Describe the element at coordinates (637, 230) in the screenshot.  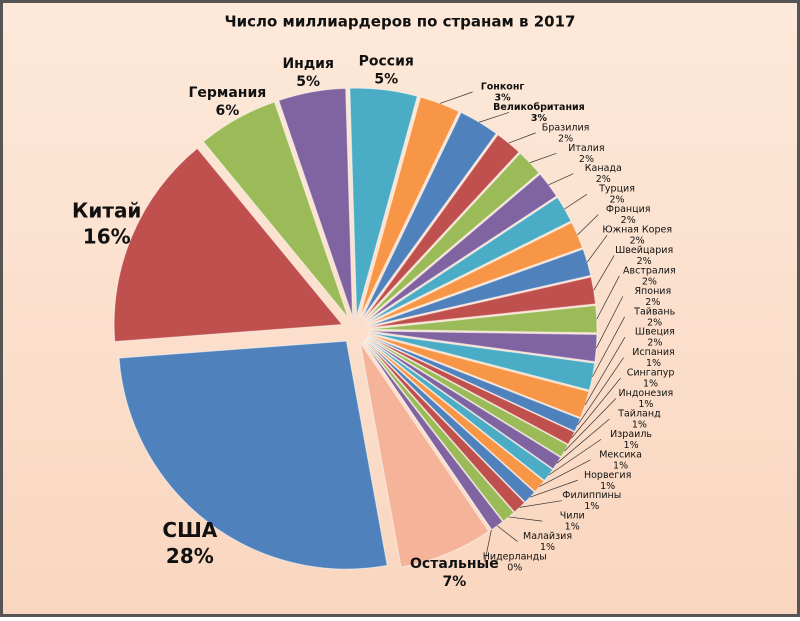
I see `slice-label: Южная Корея` at that location.